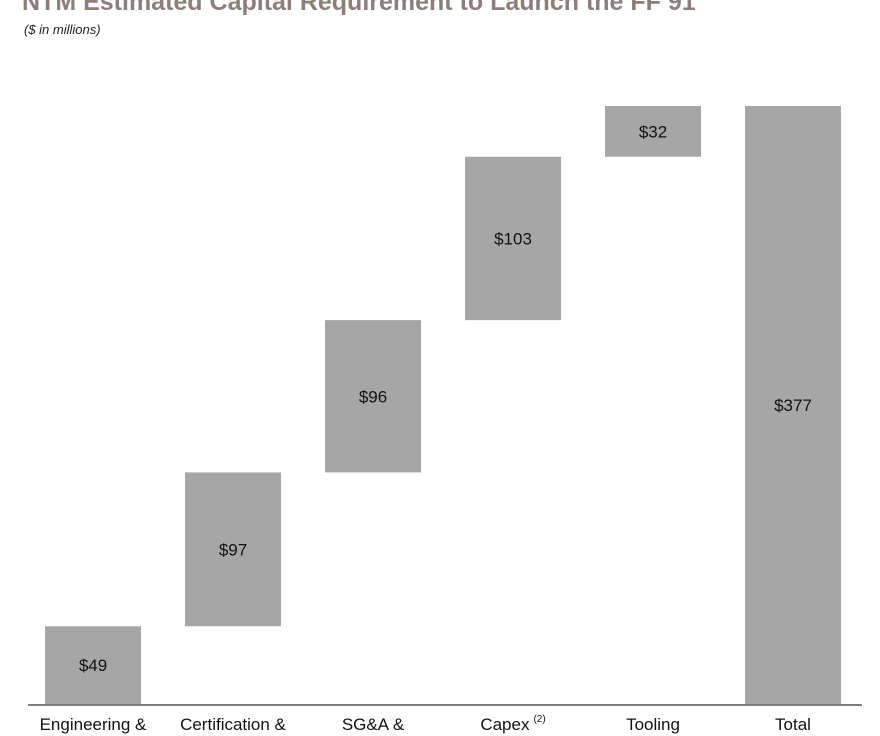 Image resolution: width=880 pixels, height=736 pixels. I want to click on x-tick-footnote-3: (2), so click(539, 719).